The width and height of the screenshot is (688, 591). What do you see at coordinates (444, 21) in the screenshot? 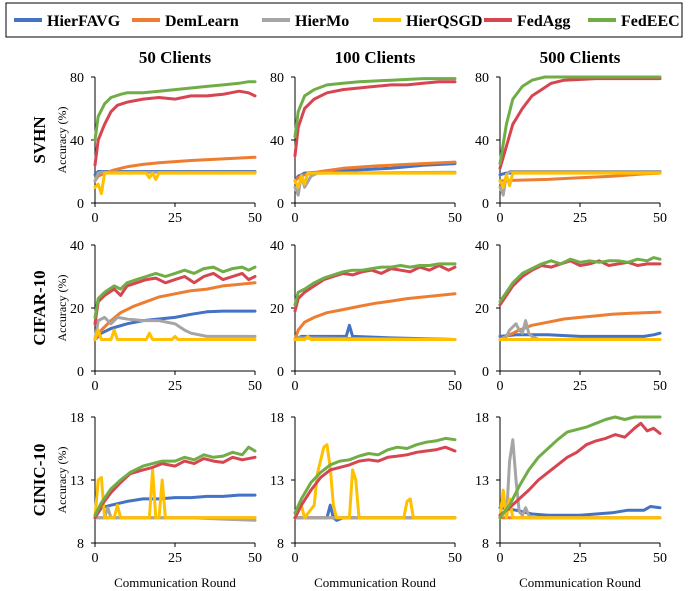
I see `legend-label-hierqsgd: HierQSGD` at bounding box center [444, 21].